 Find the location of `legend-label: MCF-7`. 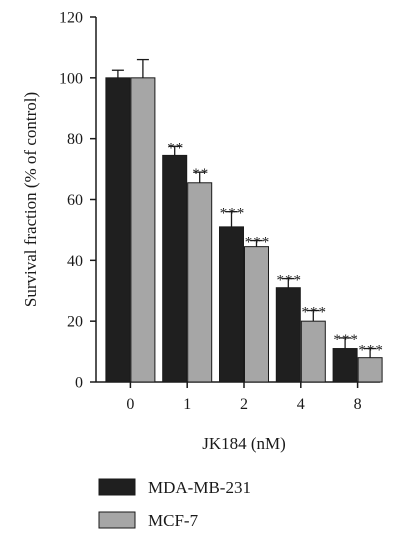

legend-label: MCF-7 is located at coordinates (173, 520).